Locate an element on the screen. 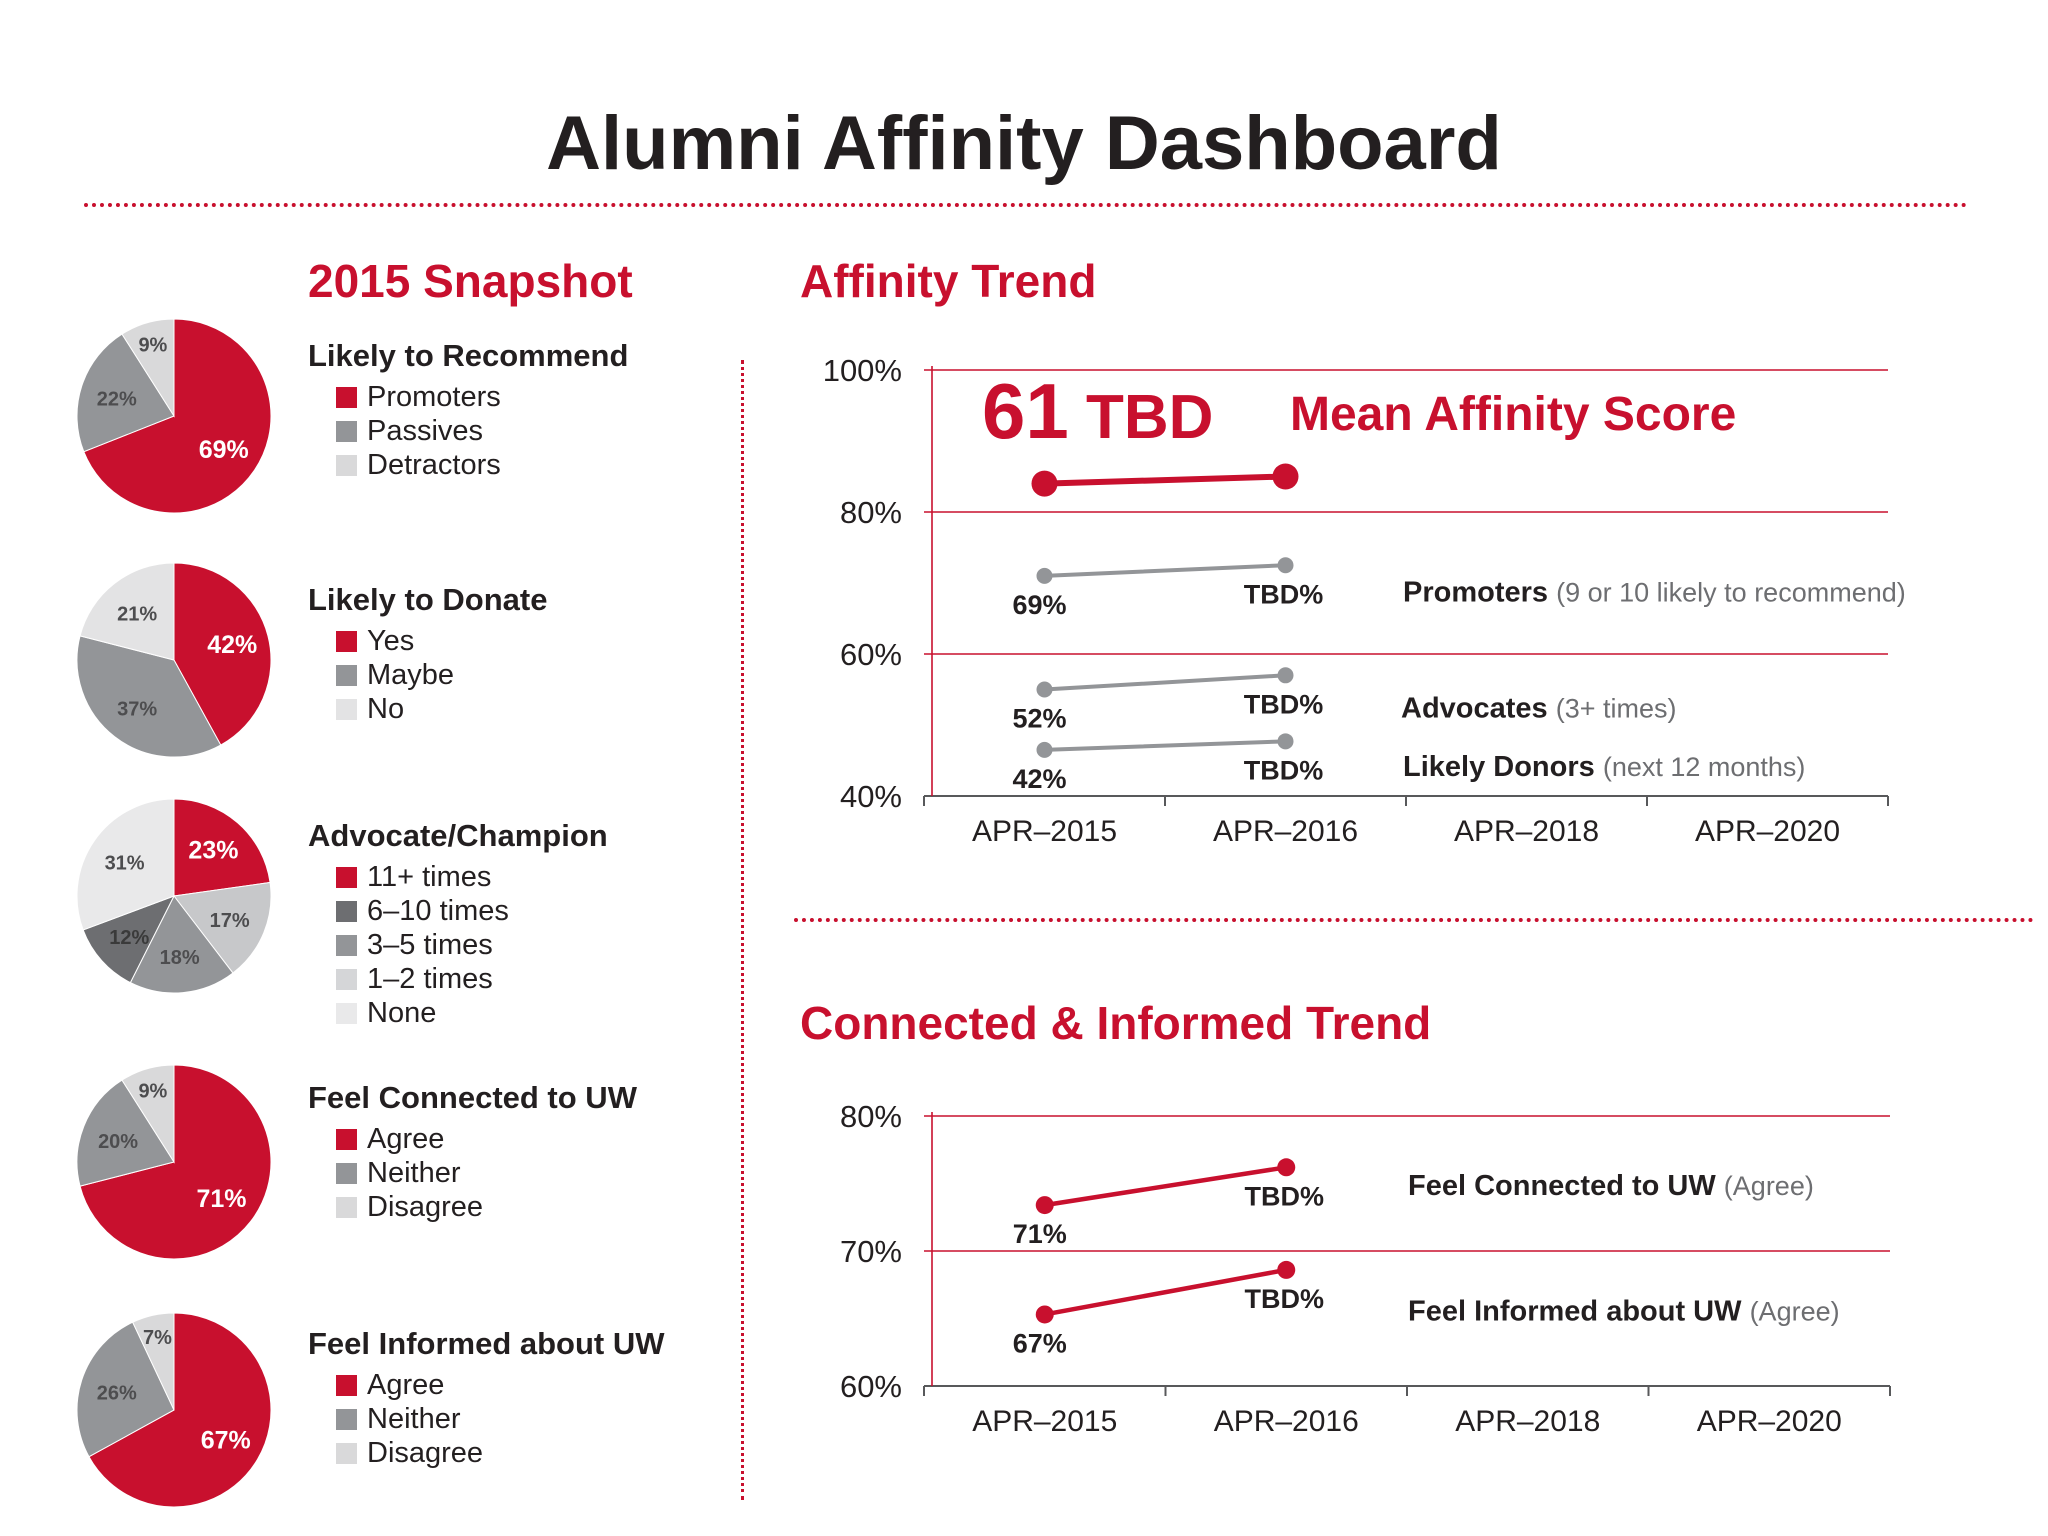  kpi-value: 61 is located at coordinates (1025, 411).